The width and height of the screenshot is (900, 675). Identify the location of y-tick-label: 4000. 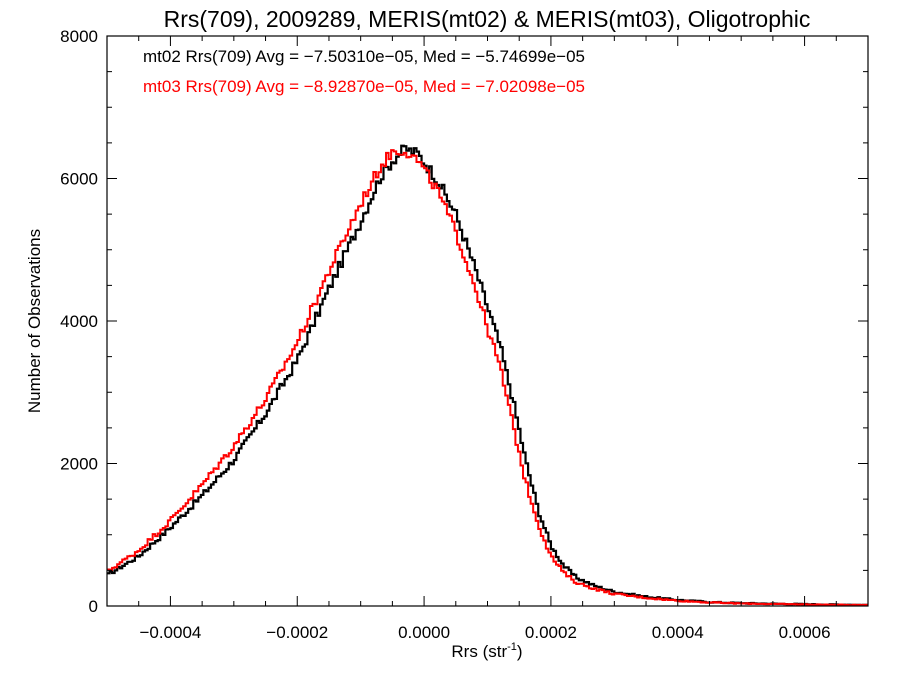
(79, 321).